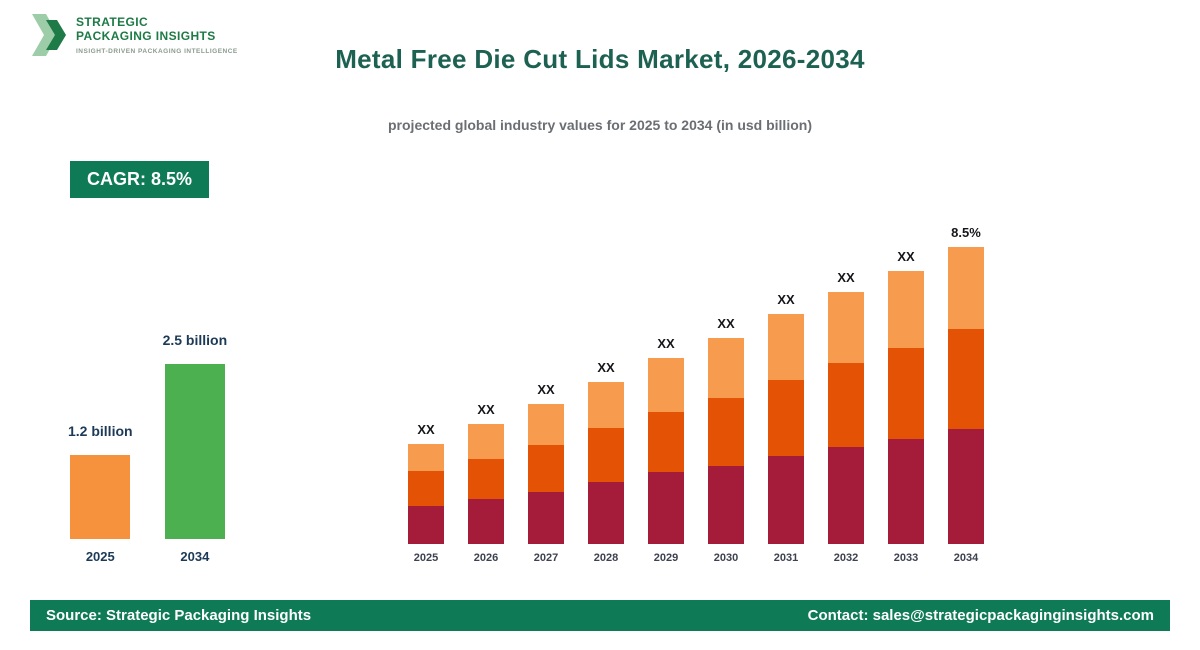 The height and width of the screenshot is (650, 1200). What do you see at coordinates (966, 379) in the screenshot?
I see `segment-middle-2034` at bounding box center [966, 379].